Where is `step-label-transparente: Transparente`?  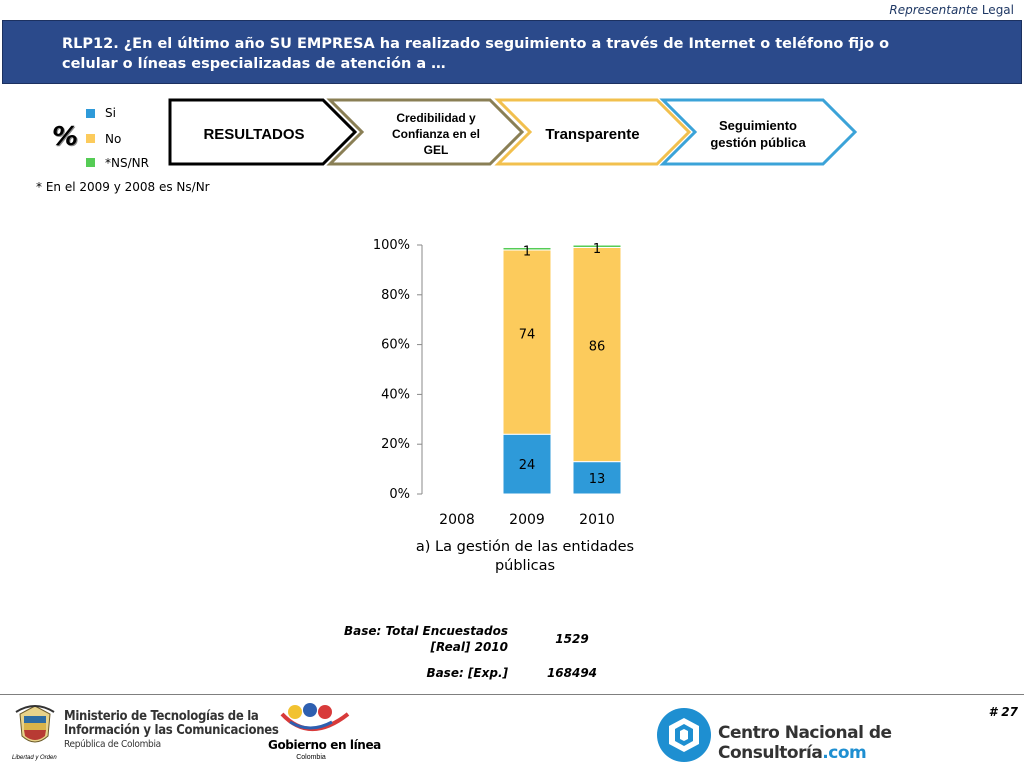
step-label-transparente: Transparente is located at coordinates (592, 134).